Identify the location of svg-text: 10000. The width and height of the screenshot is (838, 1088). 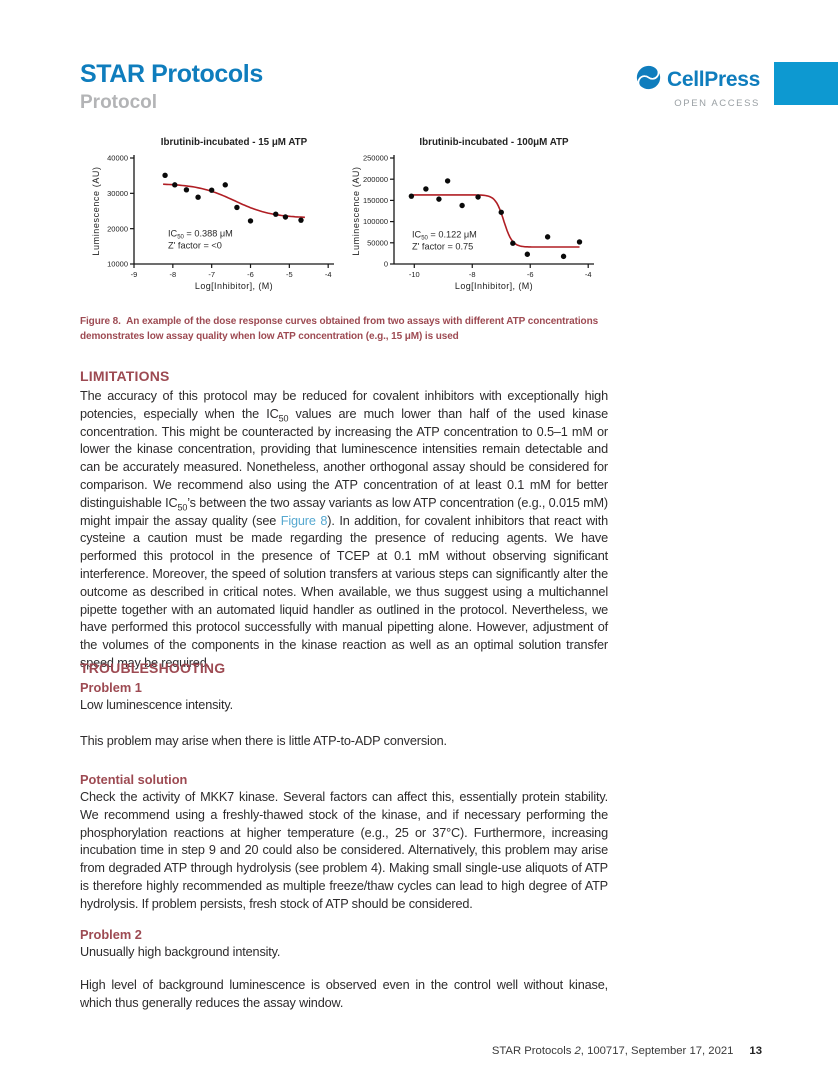
(117, 264).